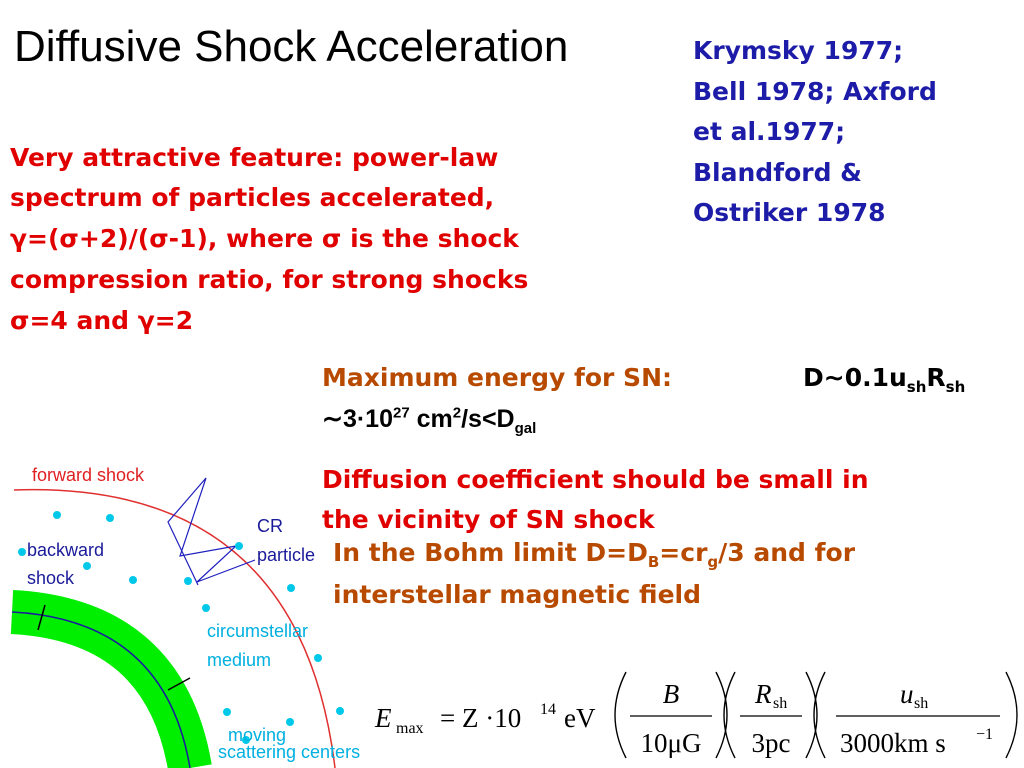 The height and width of the screenshot is (768, 1024). Describe the element at coordinates (47, 664) in the screenshot. I see `label: SN` at that location.